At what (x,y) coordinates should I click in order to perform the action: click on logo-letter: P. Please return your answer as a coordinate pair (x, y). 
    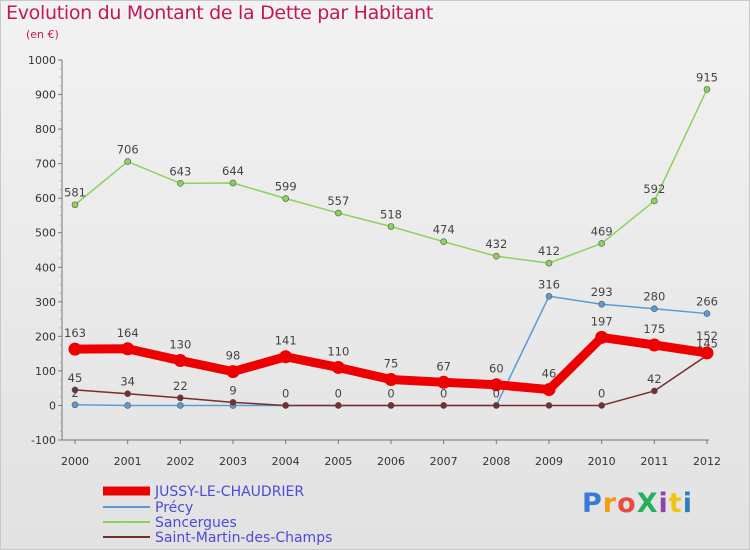
    Looking at the image, I should click on (592, 503).